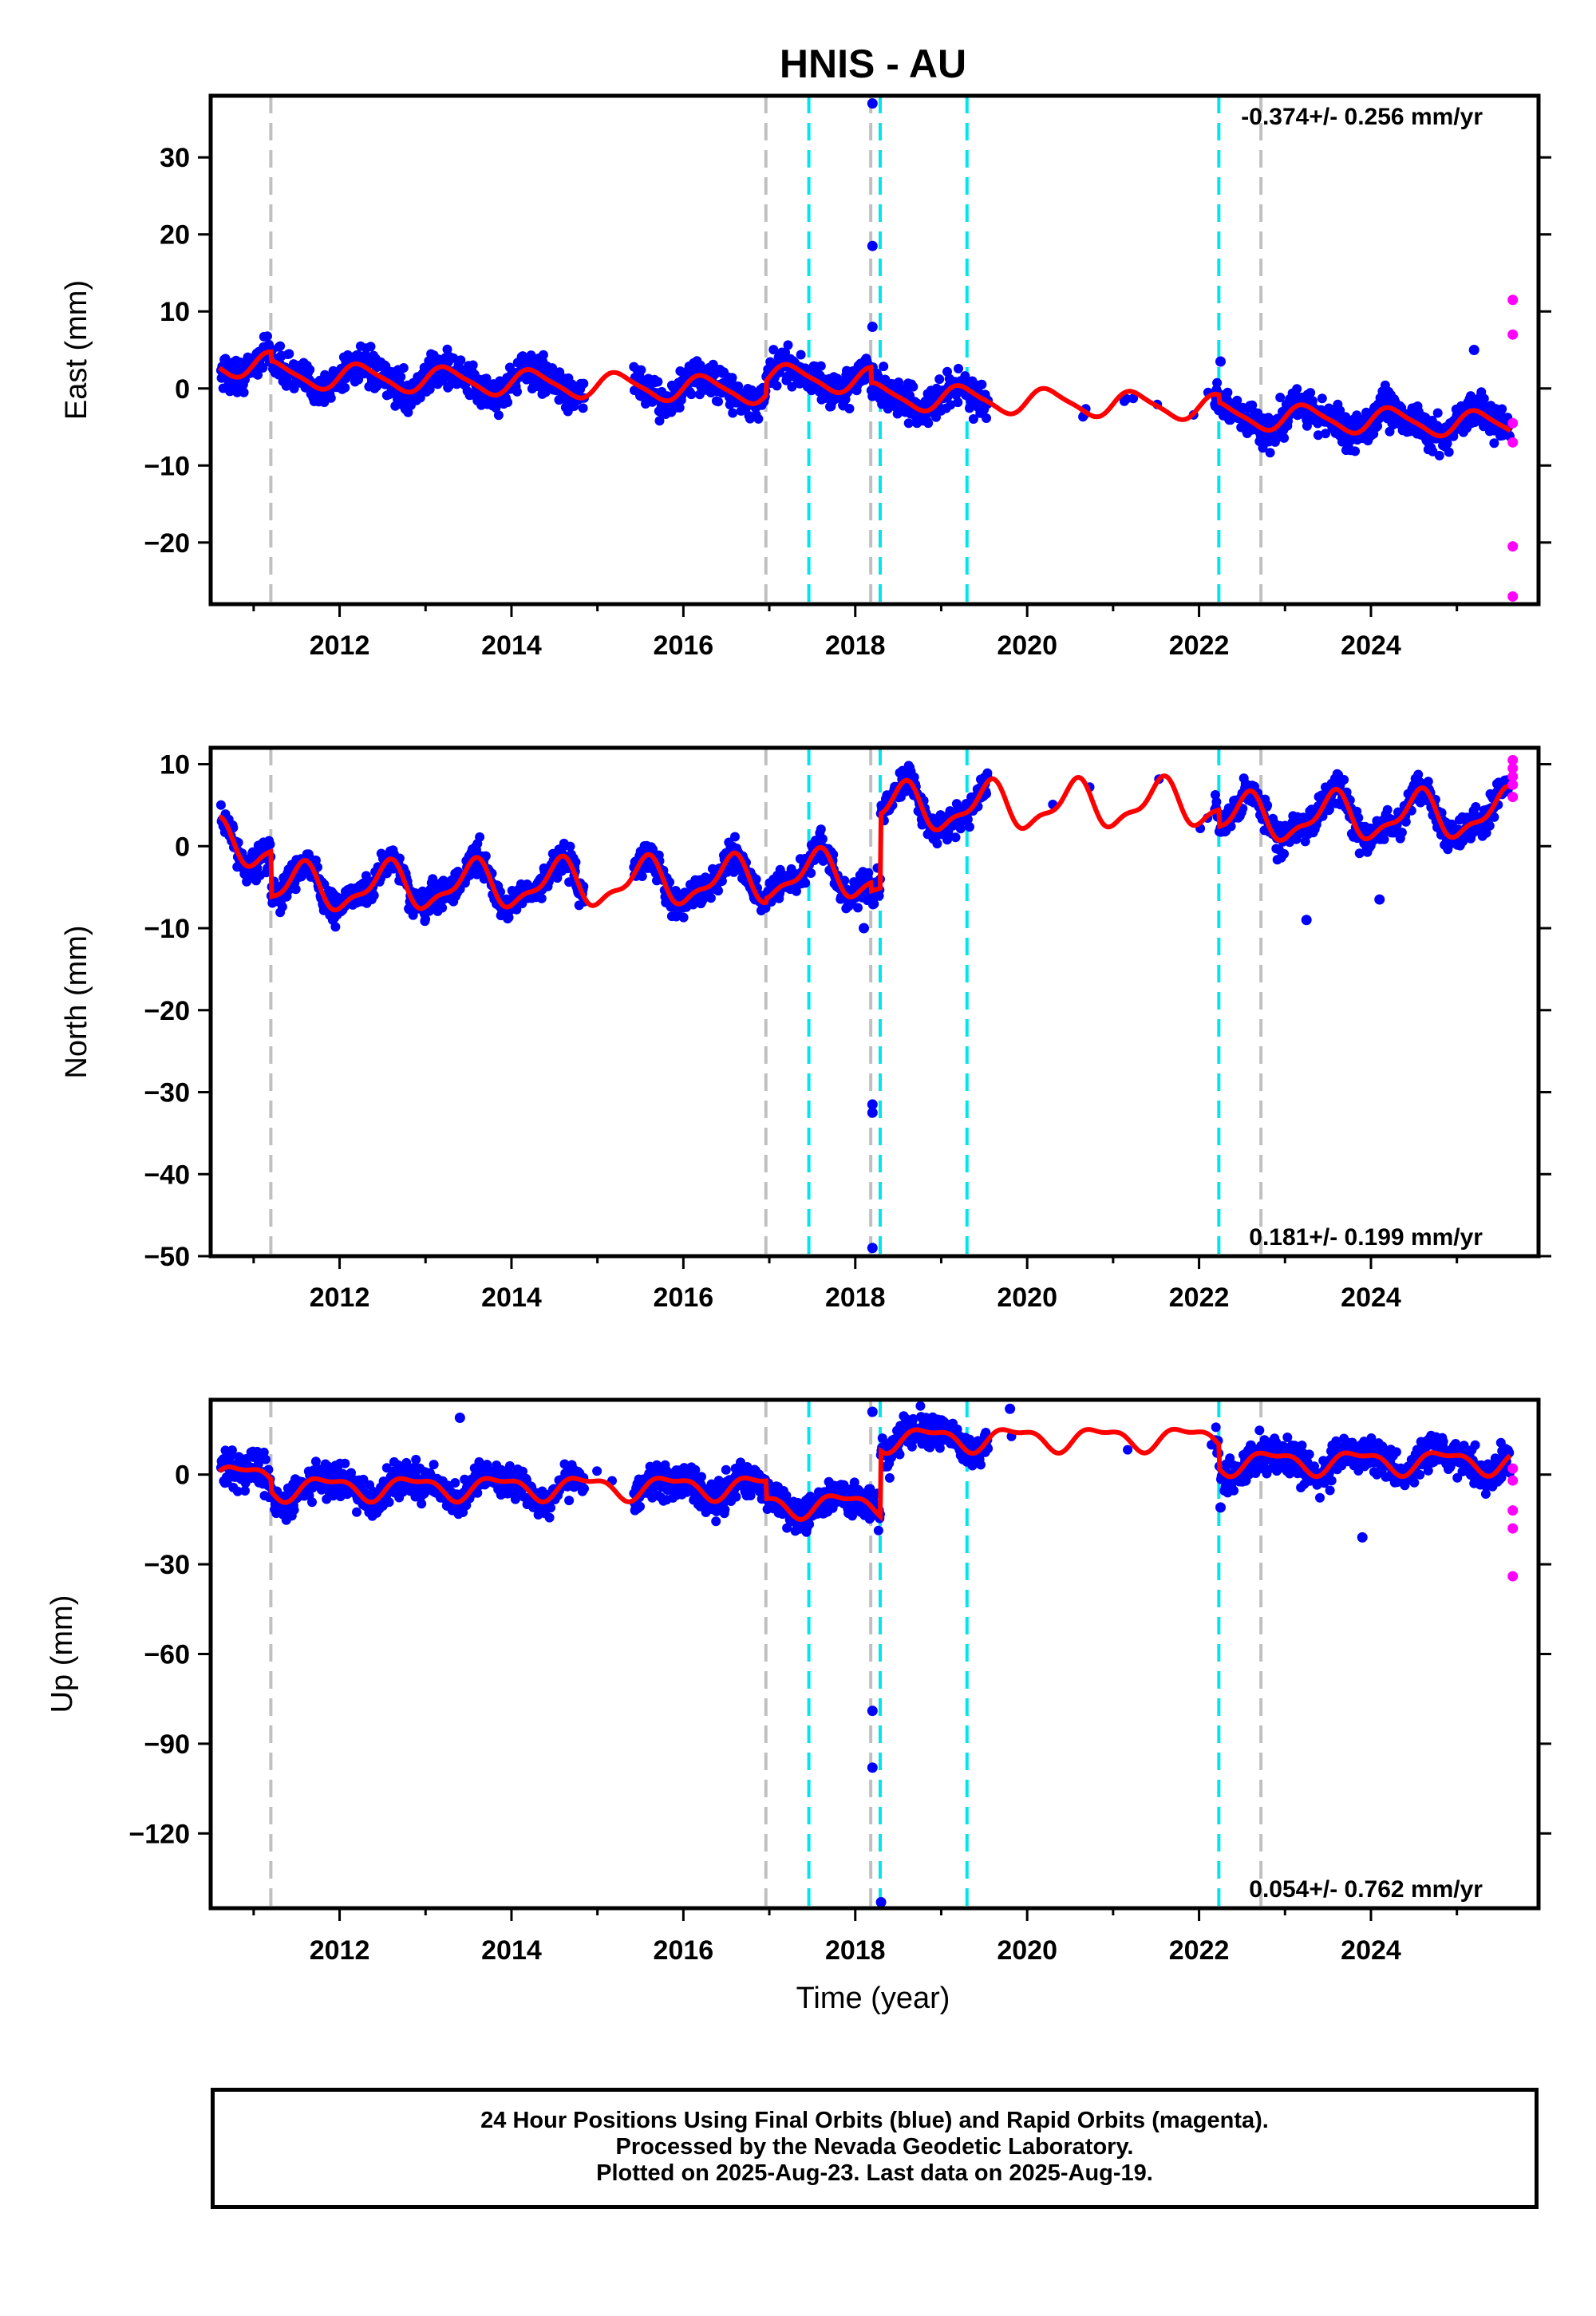 The width and height of the screenshot is (1596, 2316). I want to click on up-final-points, so click(865, 1469).